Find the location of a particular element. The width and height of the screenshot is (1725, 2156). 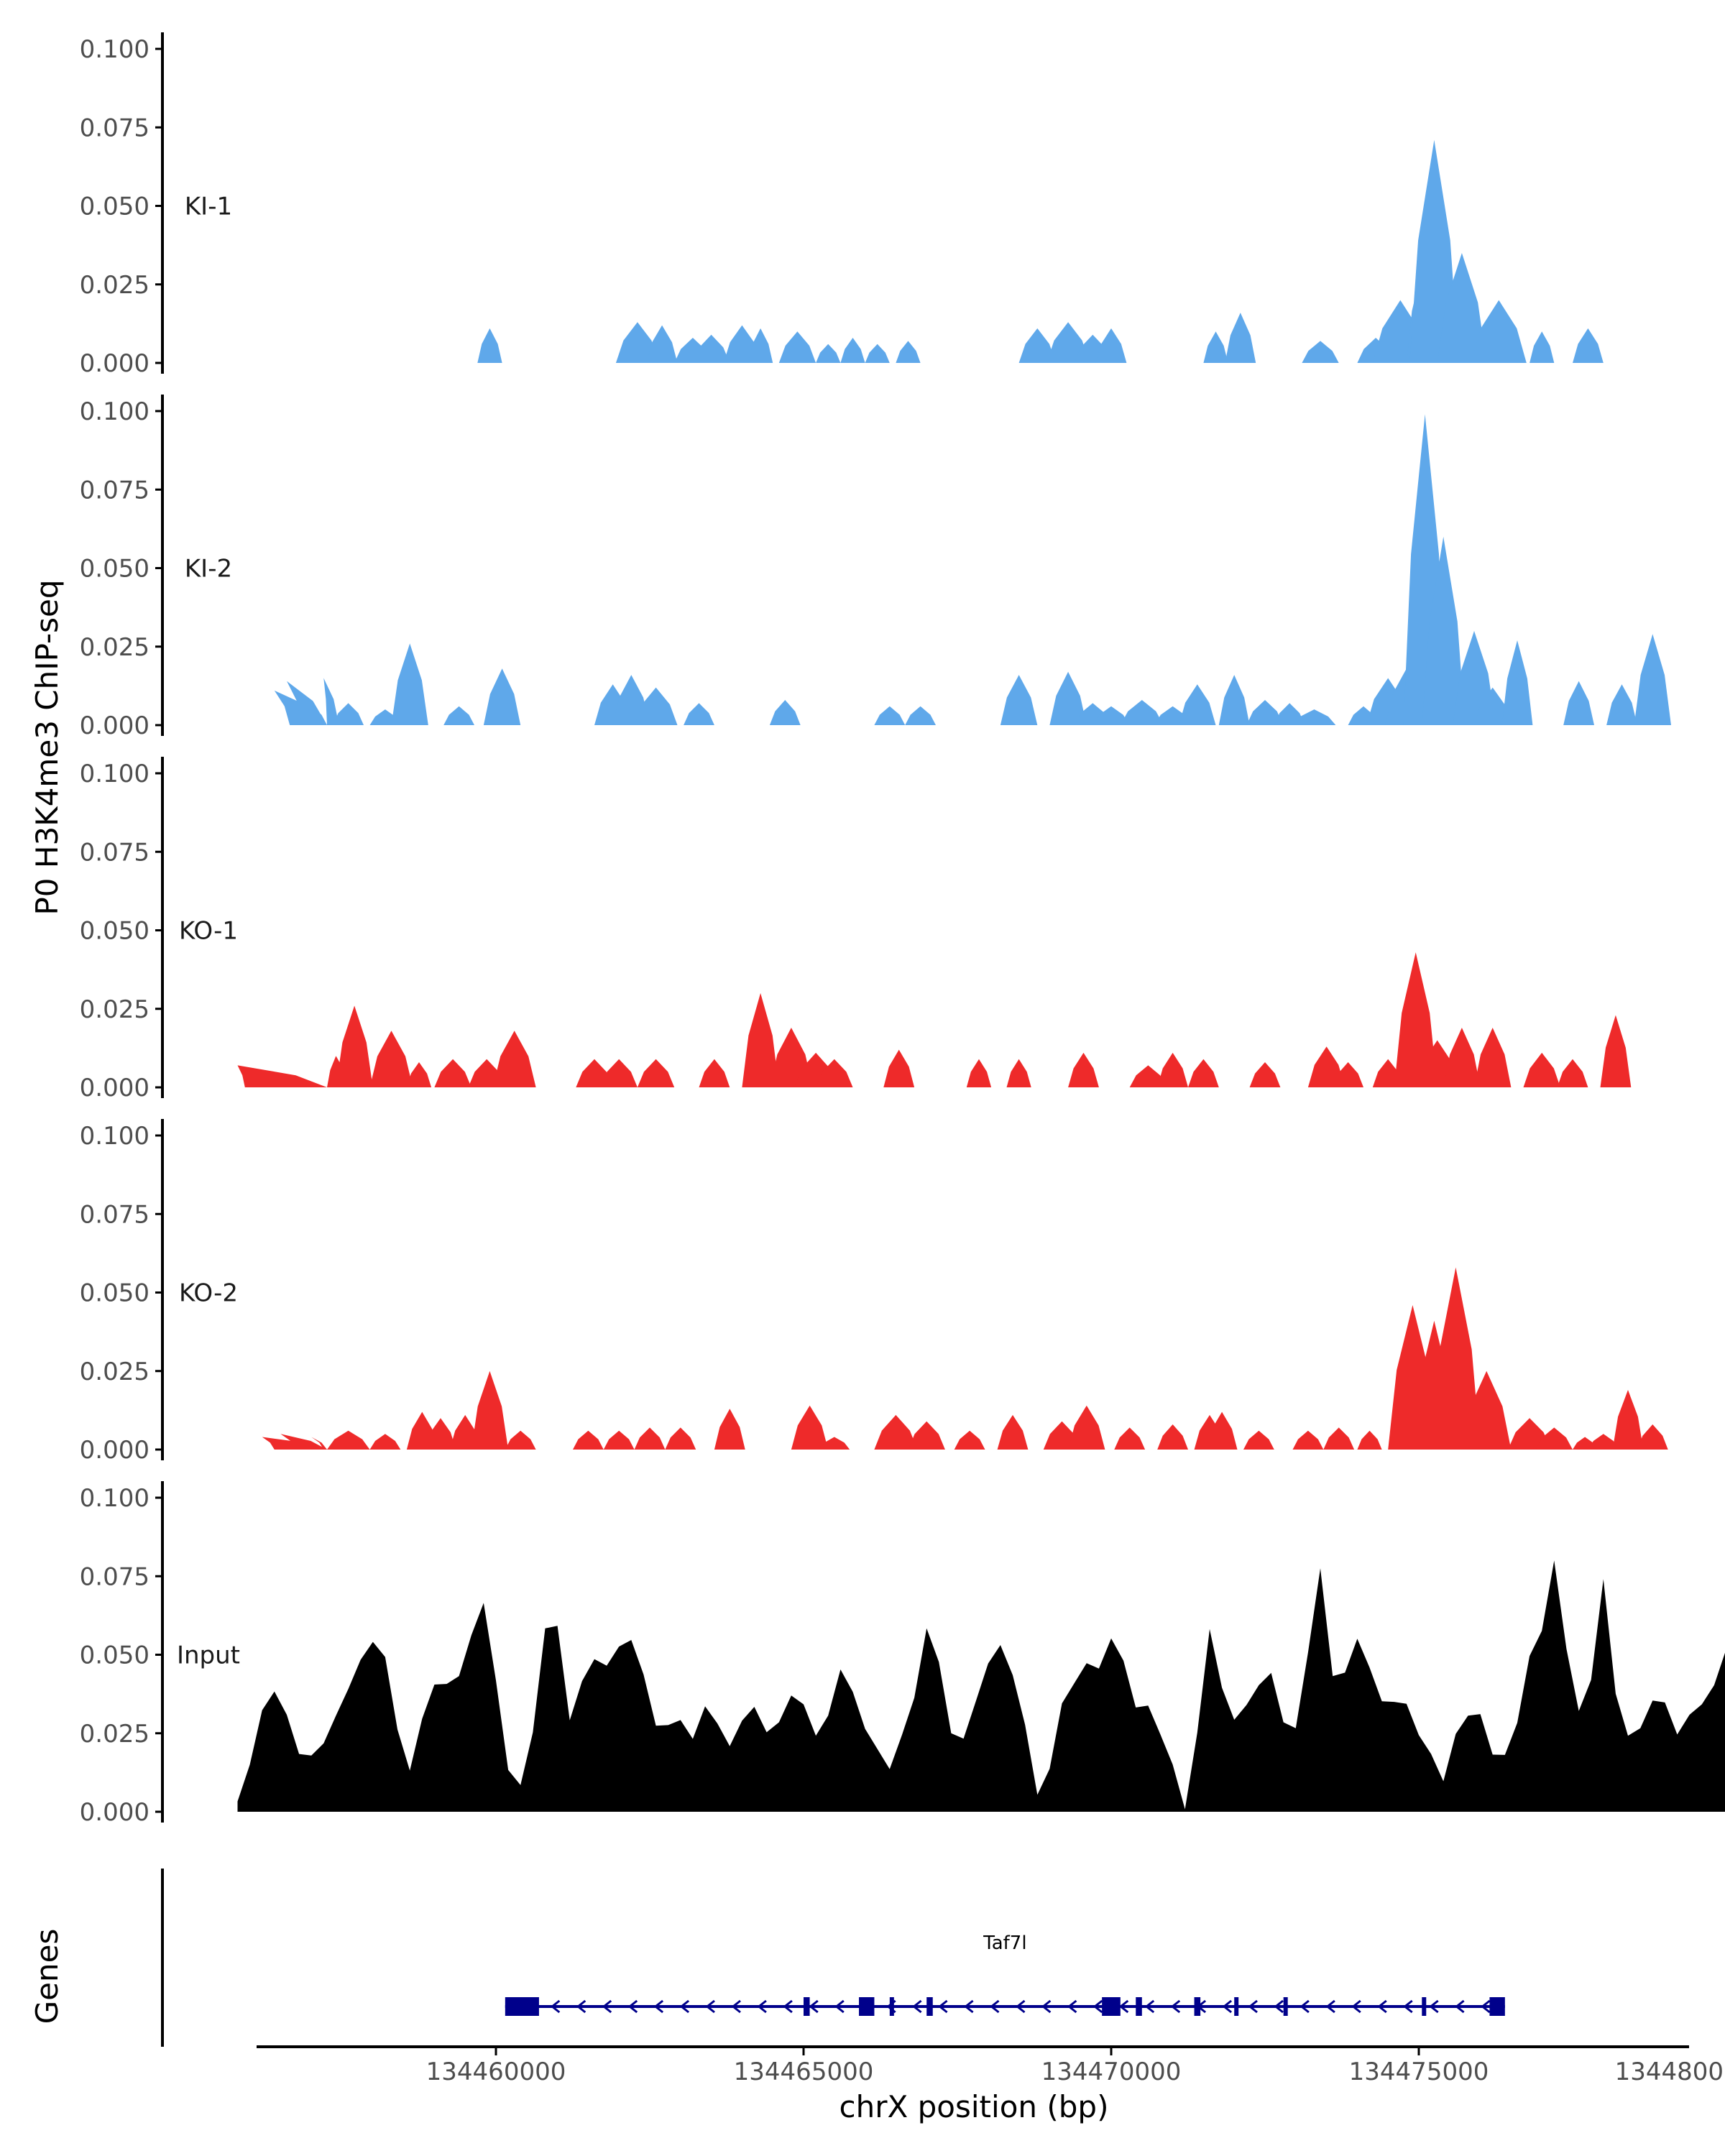

track-label: KO-2 is located at coordinates (208, 1293).